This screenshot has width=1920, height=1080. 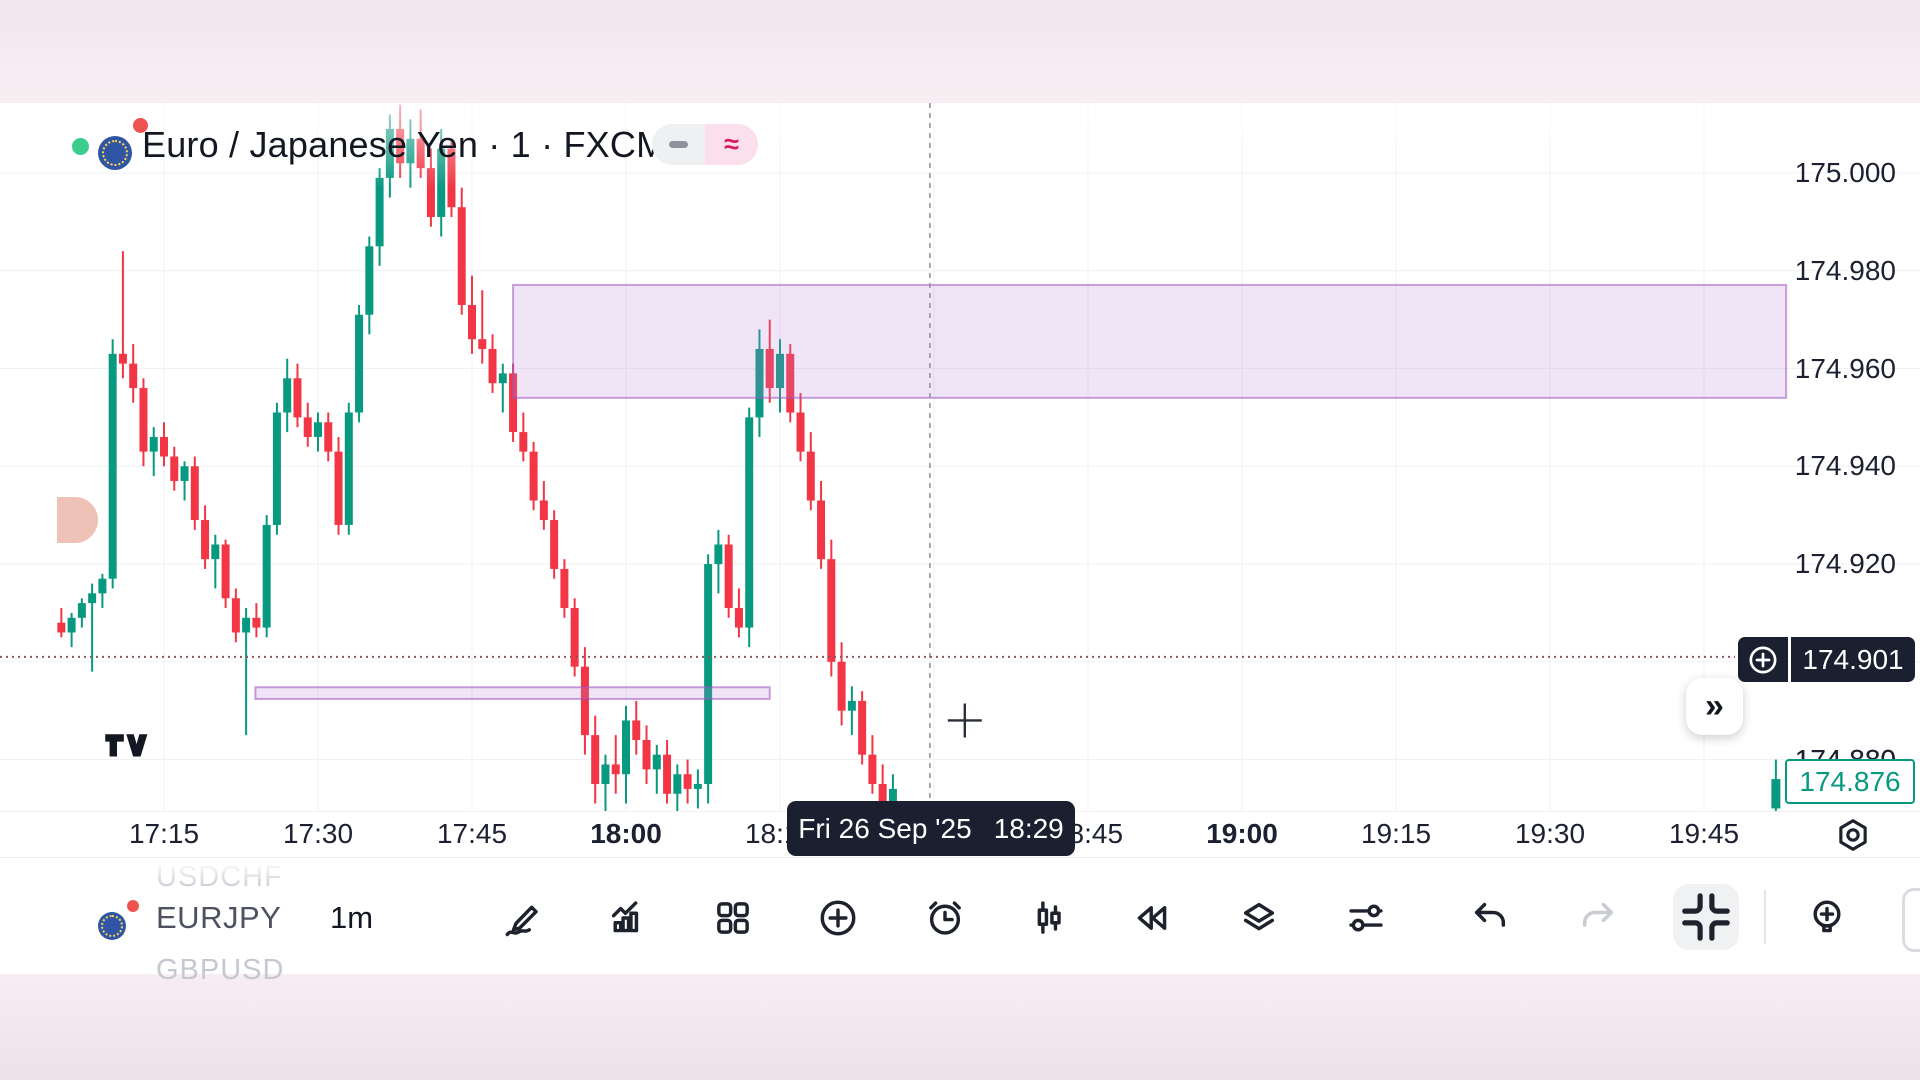 What do you see at coordinates (885, 828) in the screenshot?
I see `tooltip-date: Fri 26 Sep '25` at bounding box center [885, 828].